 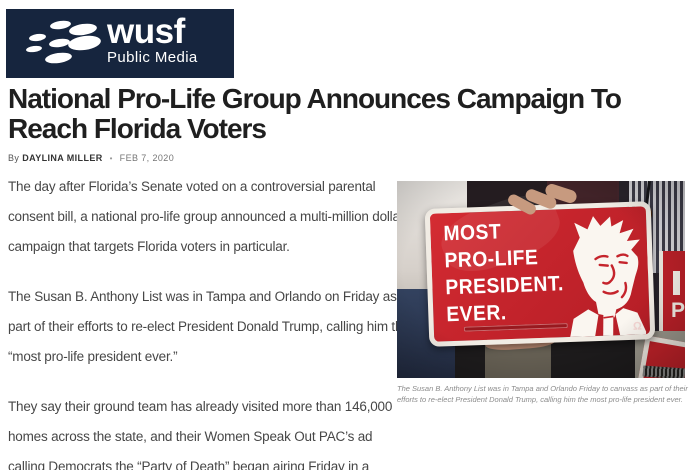 What do you see at coordinates (608, 276) in the screenshot?
I see `trump-stencil-icon` at bounding box center [608, 276].